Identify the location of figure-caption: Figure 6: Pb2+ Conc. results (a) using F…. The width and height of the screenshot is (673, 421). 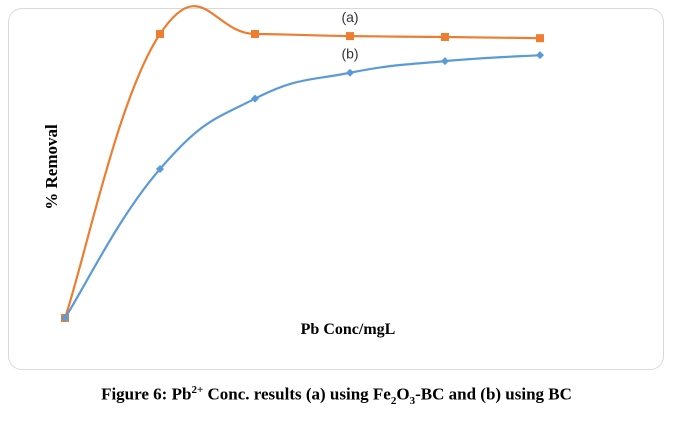
(336, 395).